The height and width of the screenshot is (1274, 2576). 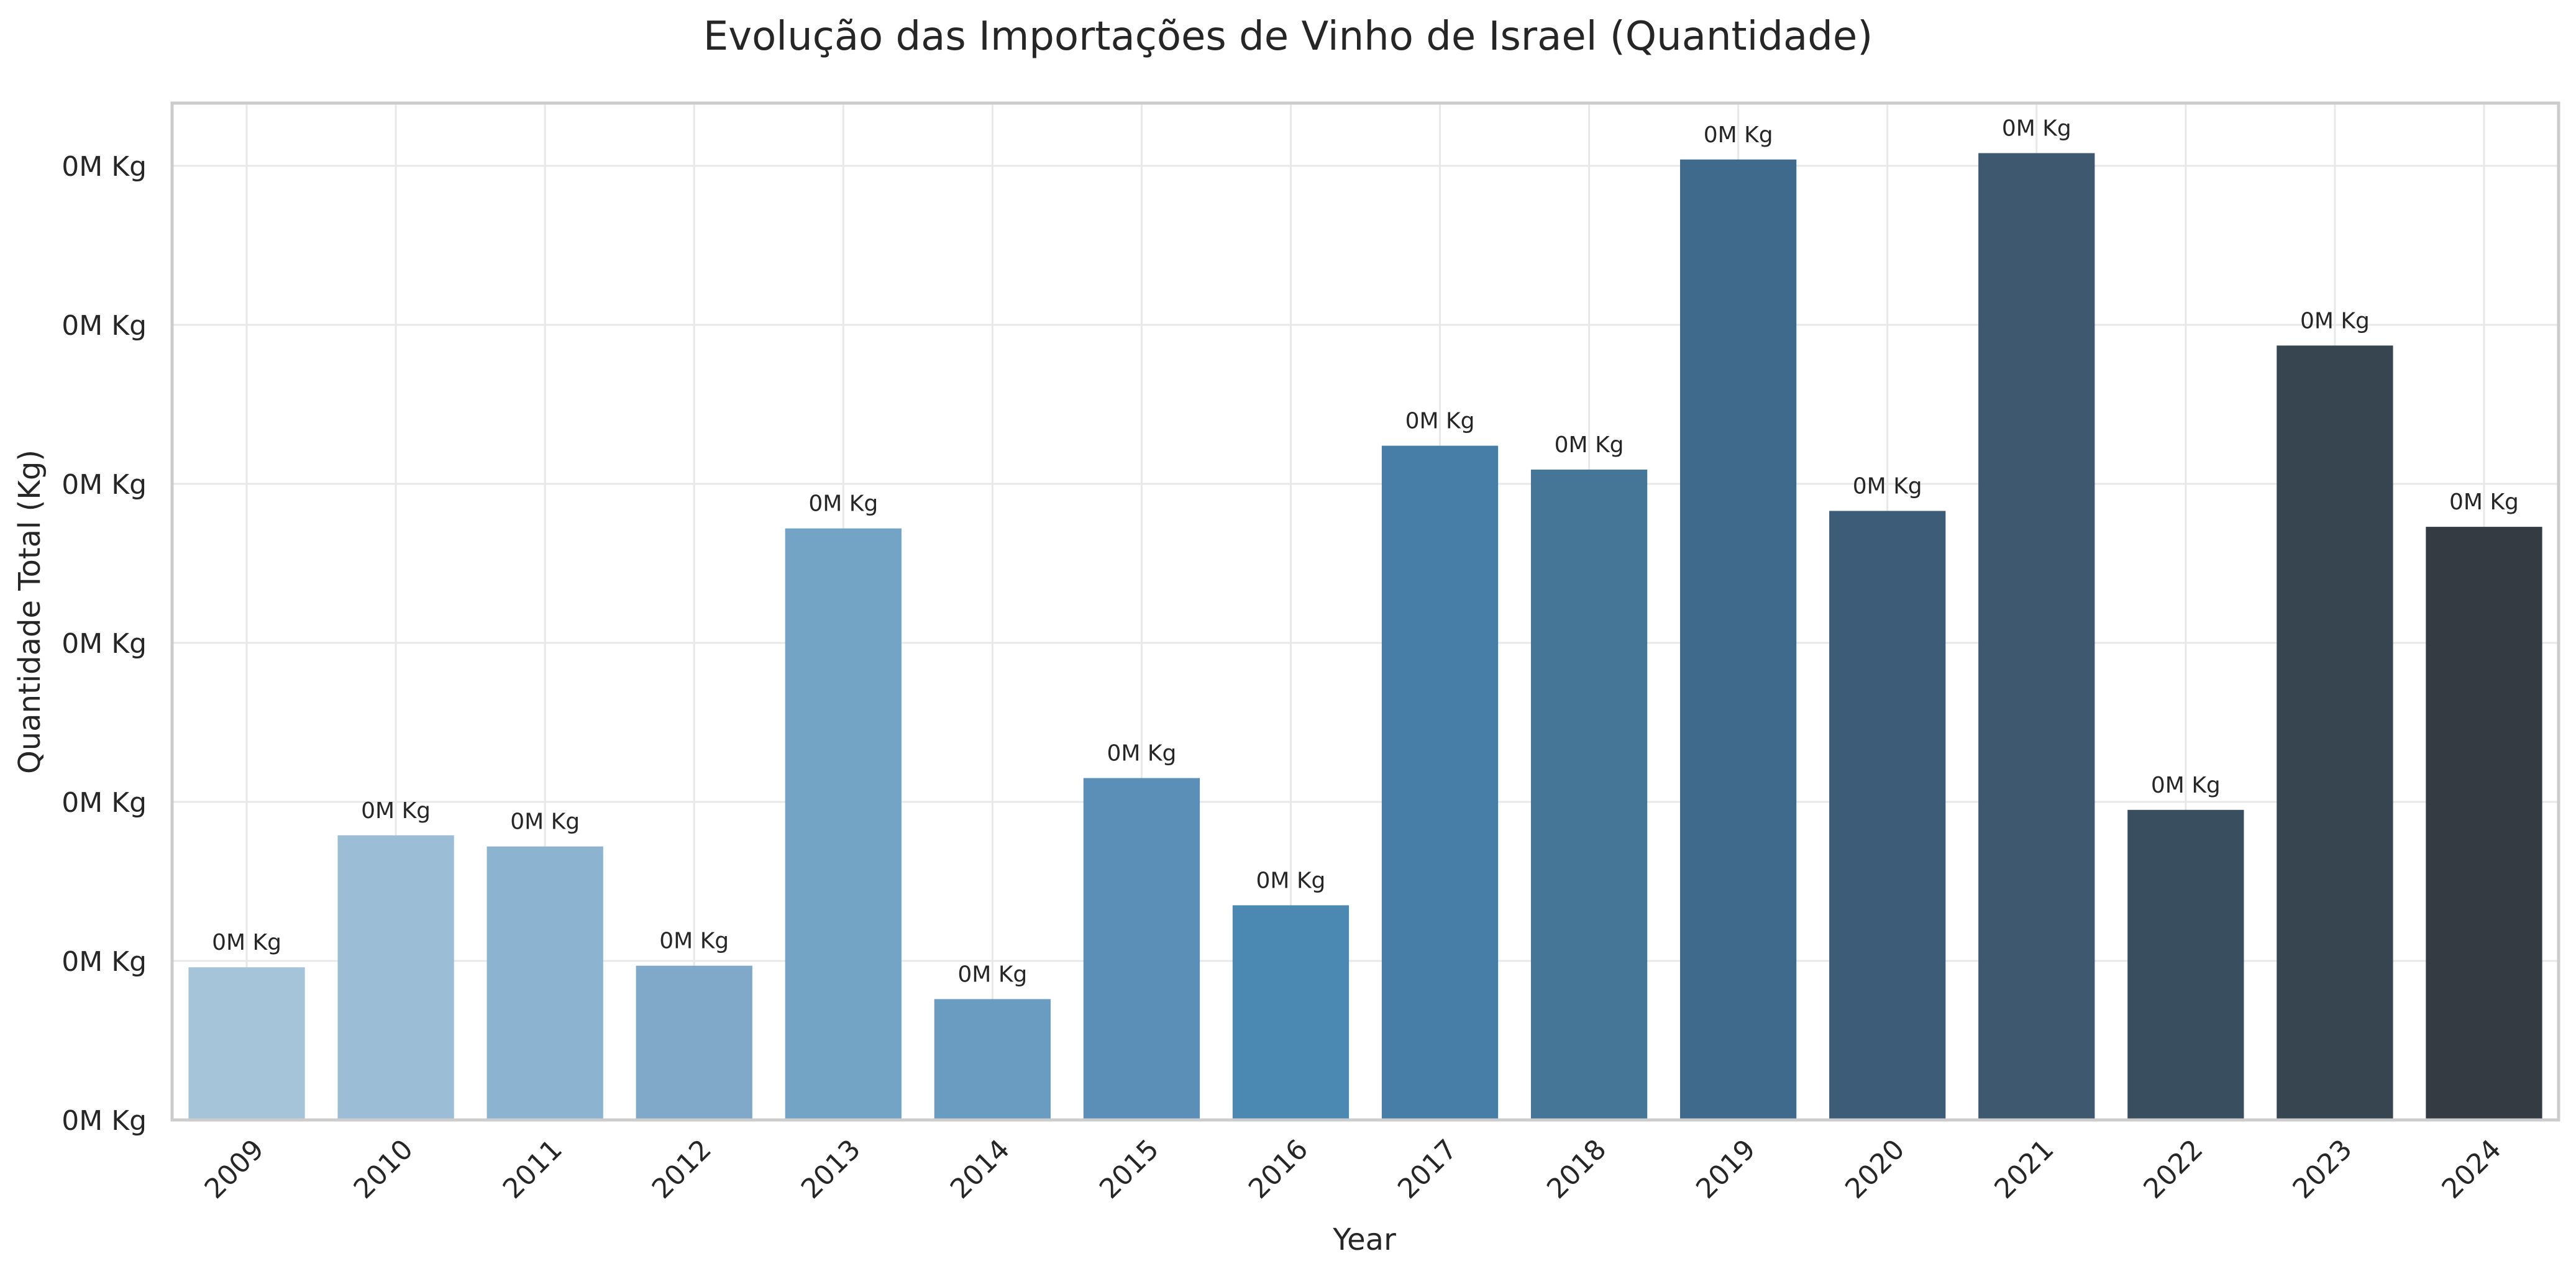 What do you see at coordinates (2322, 1169) in the screenshot?
I see `x-tick-label: 2023` at bounding box center [2322, 1169].